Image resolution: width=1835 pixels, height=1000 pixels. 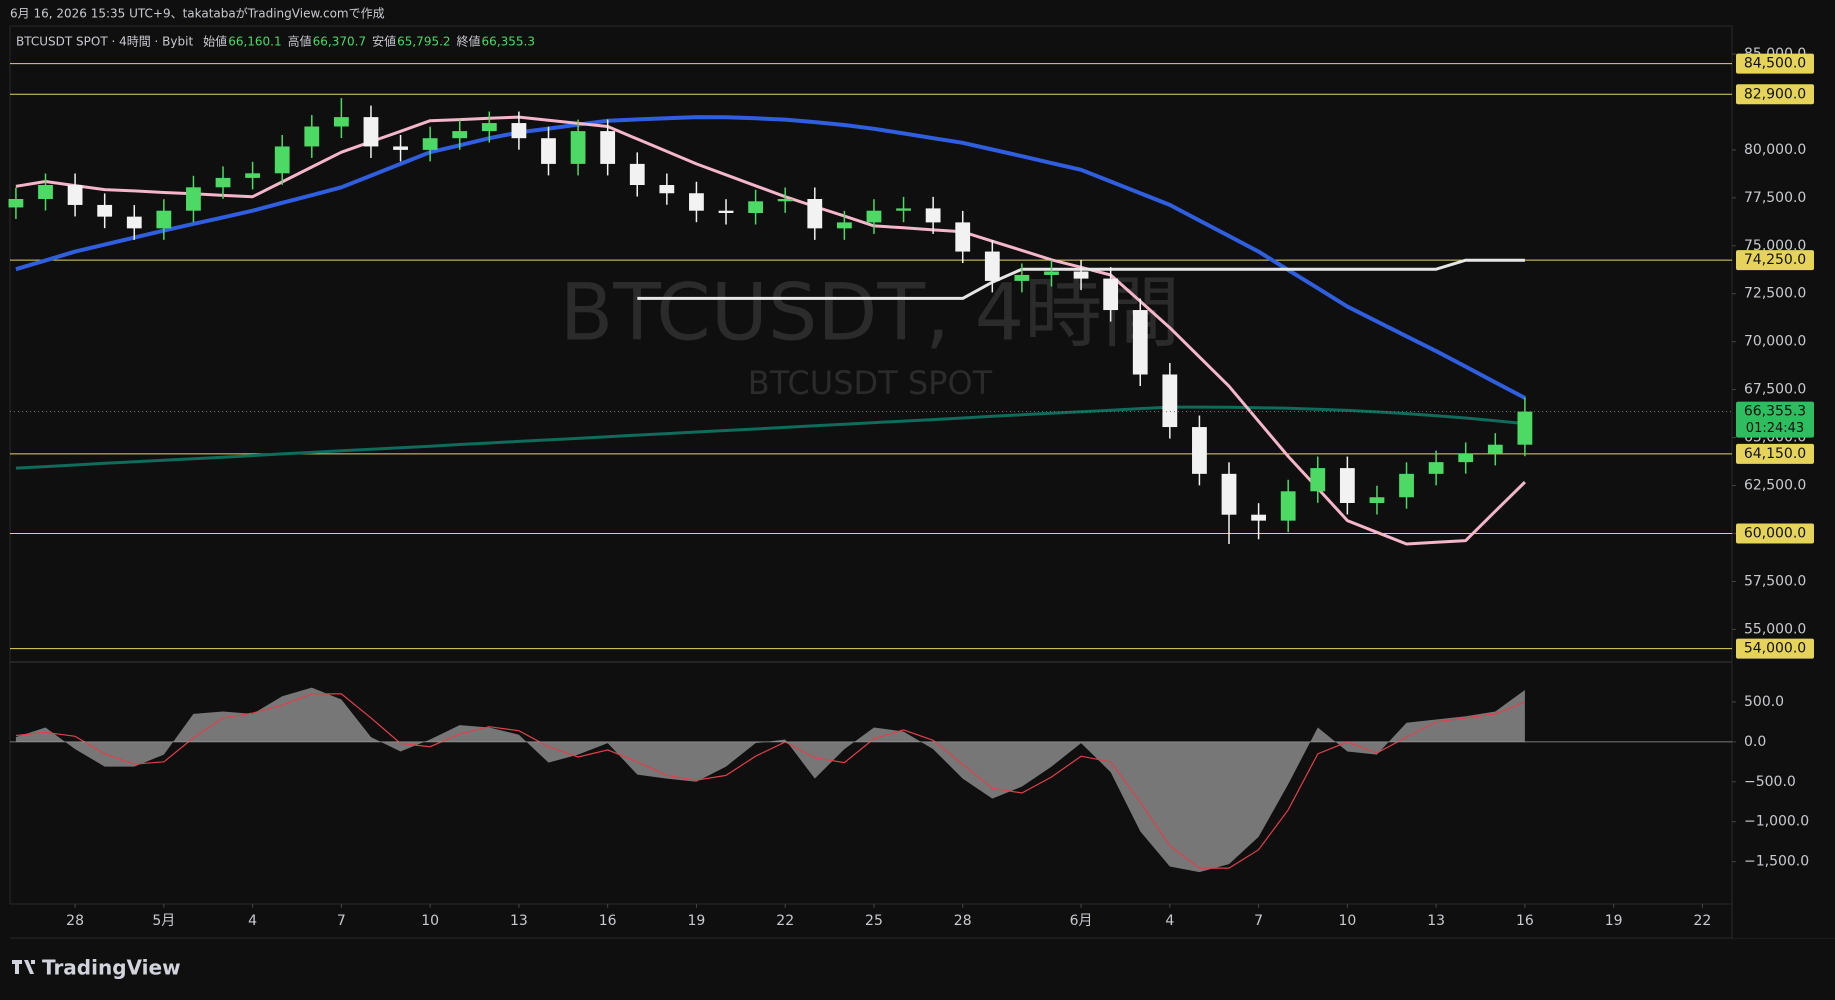 I want to click on x-tick-label: 19, so click(x=697, y=921).